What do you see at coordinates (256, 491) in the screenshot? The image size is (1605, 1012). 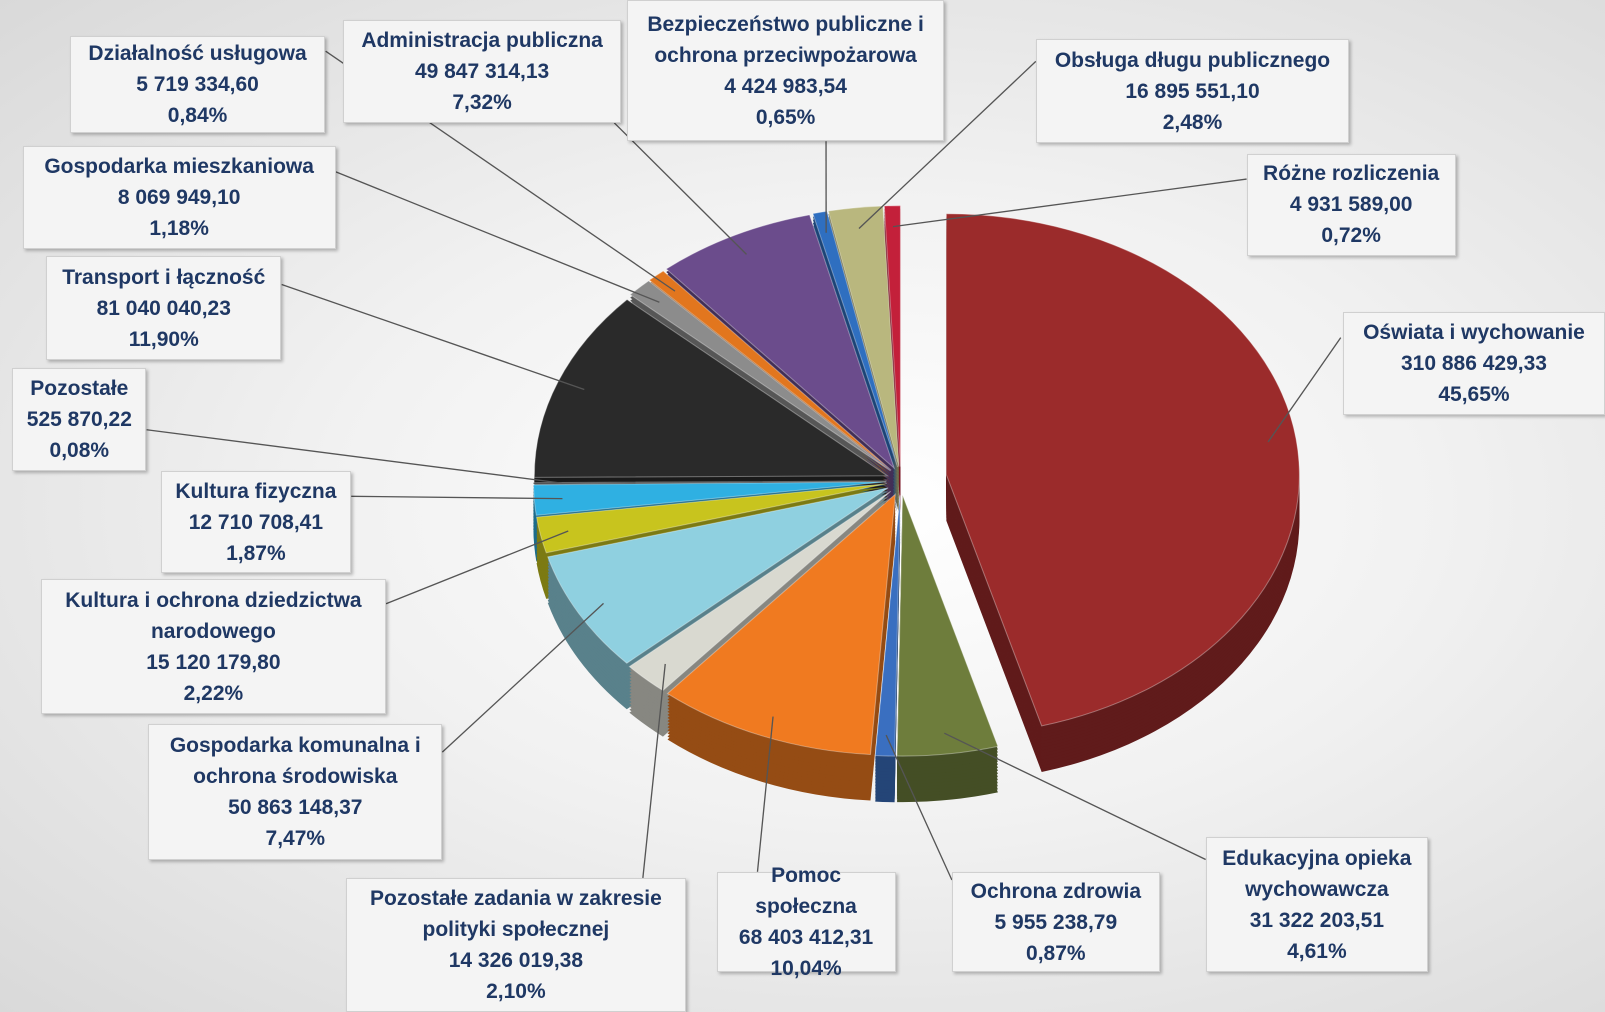 I see `category-label: Kultura fizyczna` at bounding box center [256, 491].